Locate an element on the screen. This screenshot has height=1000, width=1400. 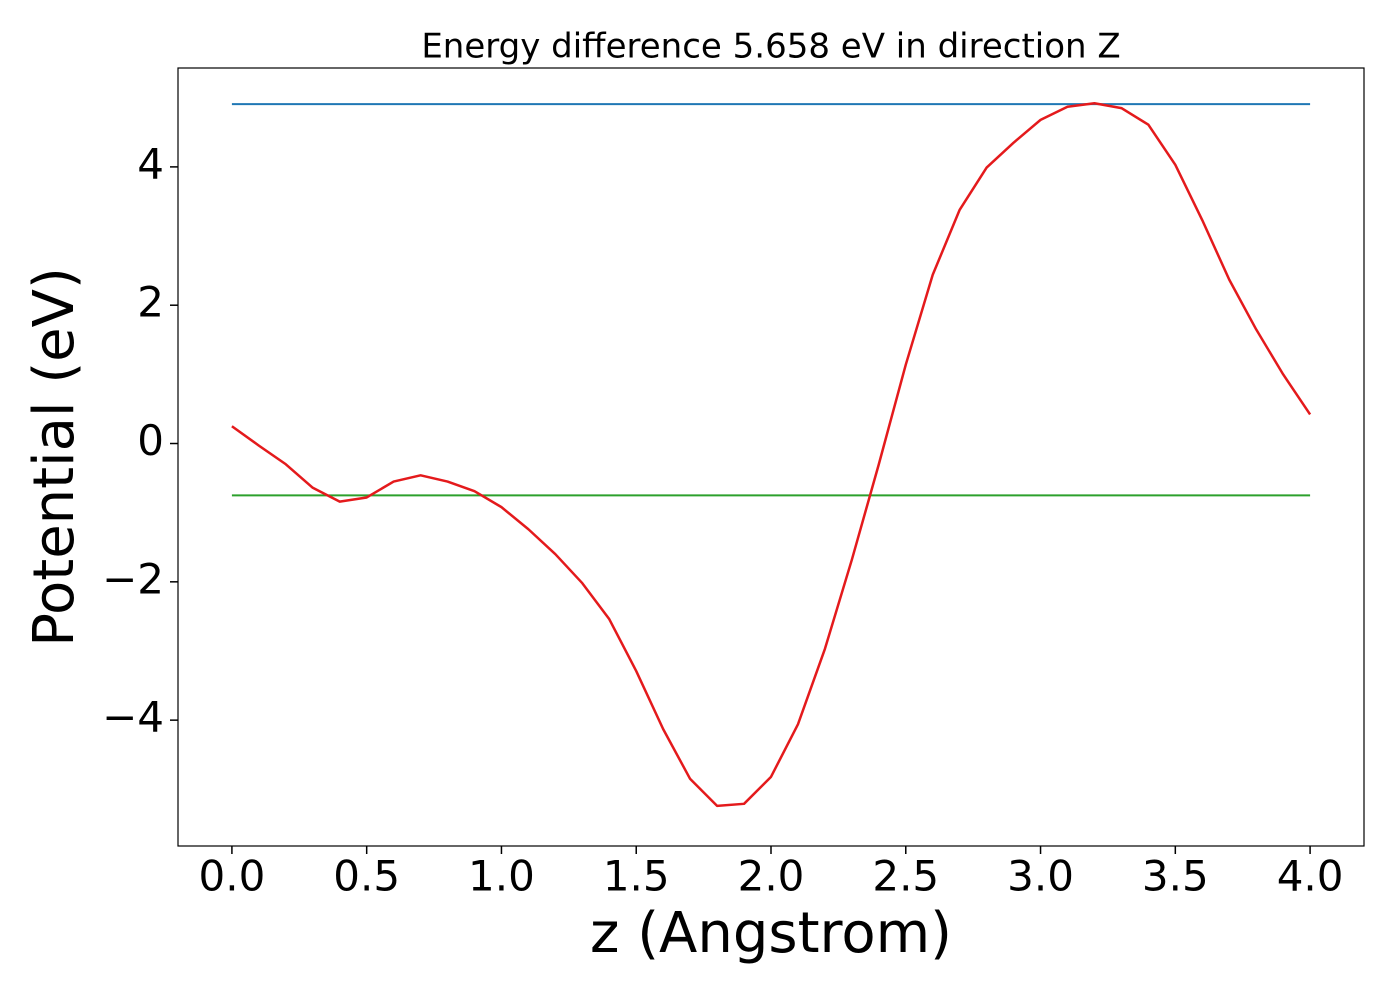
x-tick-label: 1.0 is located at coordinates (501, 876).